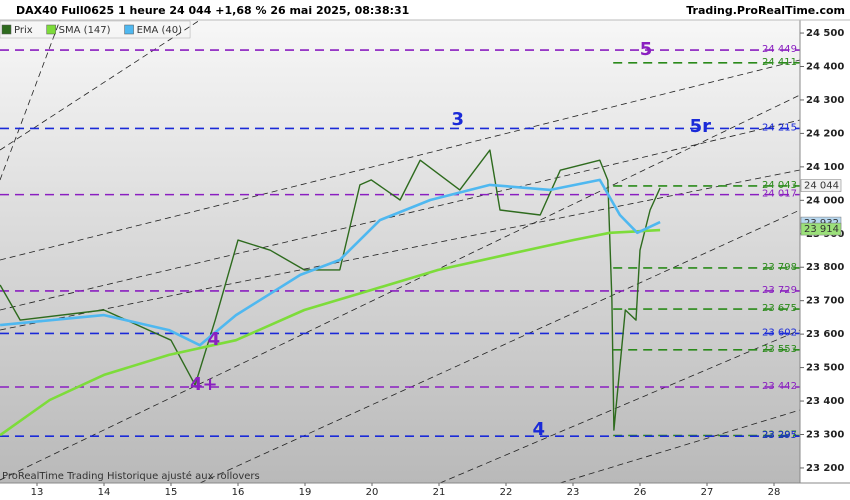 The image size is (850, 500). What do you see at coordinates (707, 492) in the screenshot?
I see `x-tick-label: 27` at bounding box center [707, 492].